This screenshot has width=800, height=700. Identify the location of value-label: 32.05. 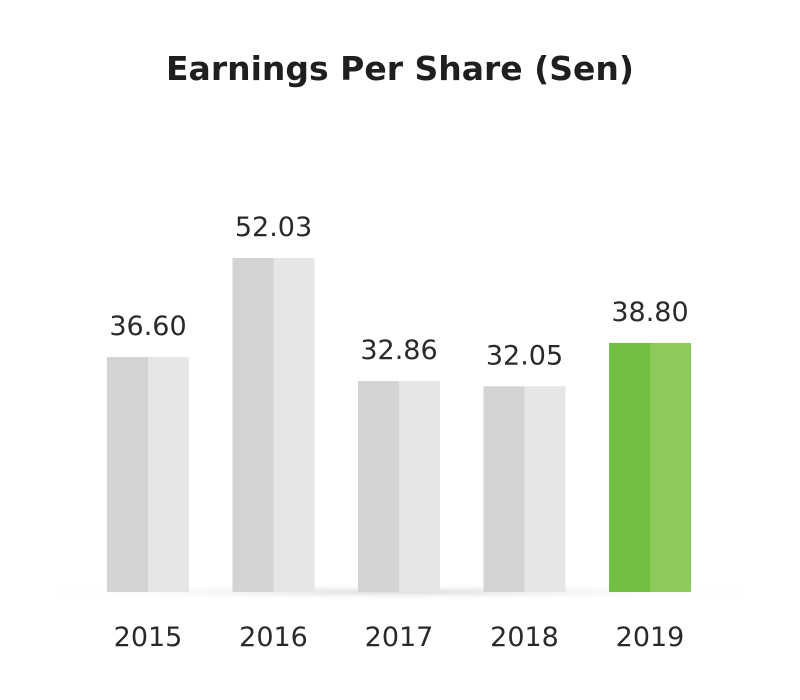
(524, 355).